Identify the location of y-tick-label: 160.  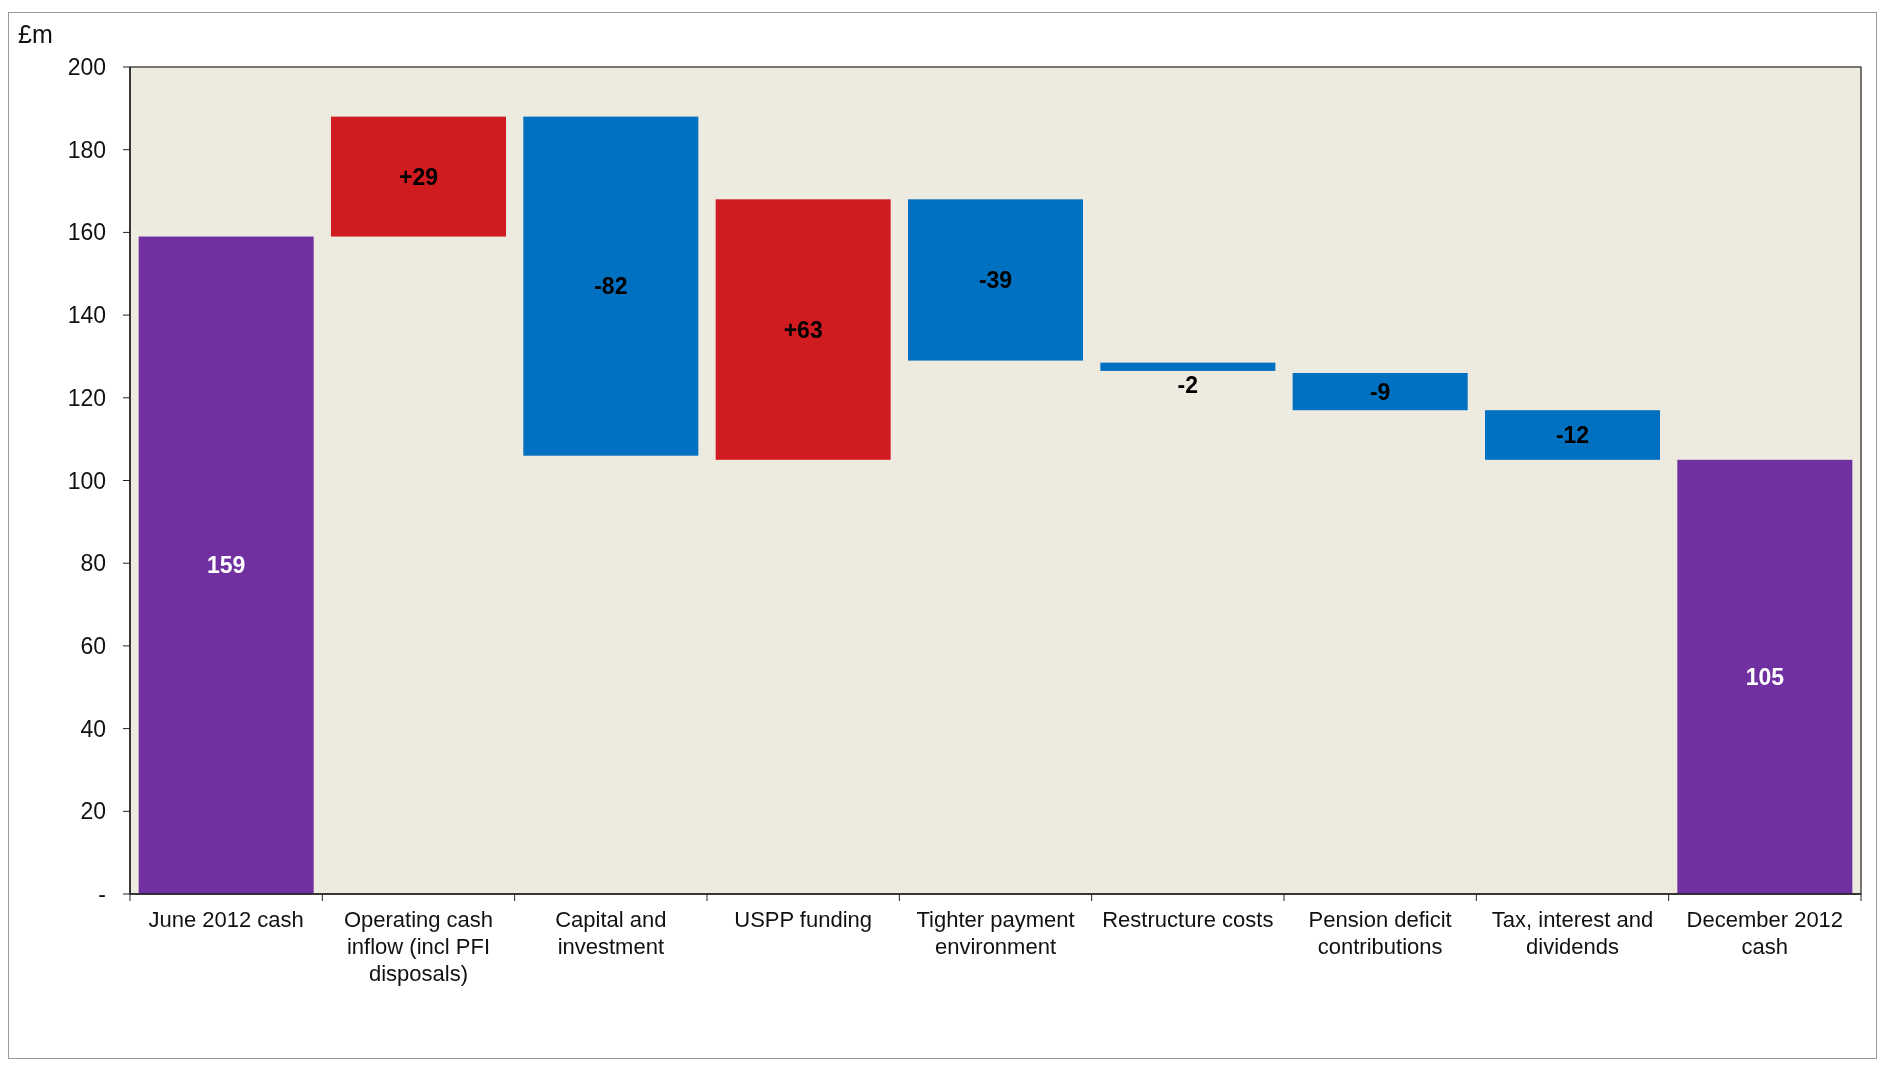
(86, 232).